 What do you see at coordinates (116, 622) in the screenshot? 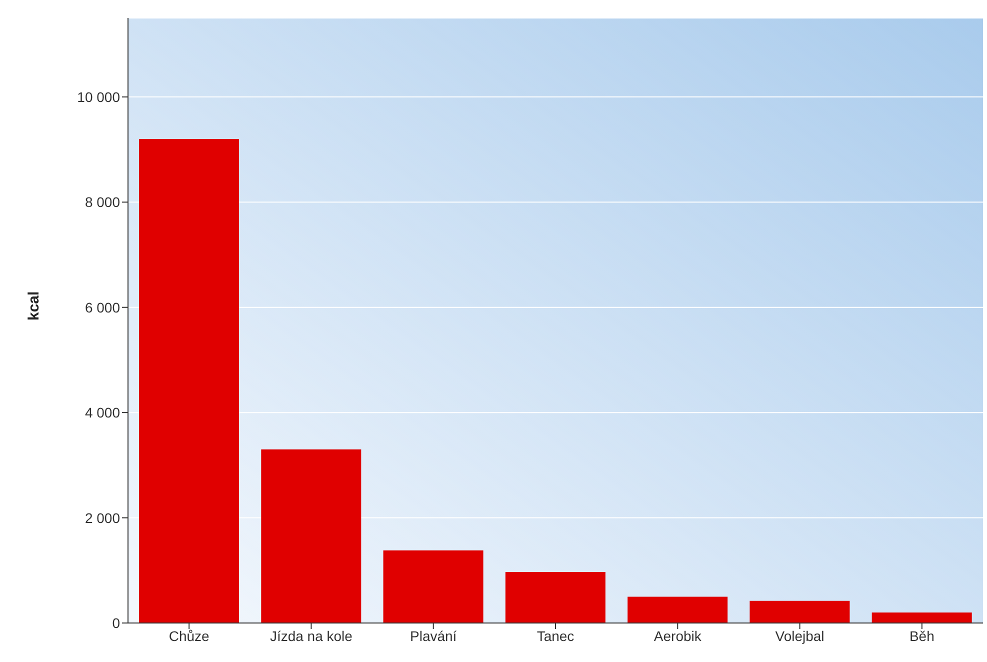
I see `y-tick-label: 0` at bounding box center [116, 622].